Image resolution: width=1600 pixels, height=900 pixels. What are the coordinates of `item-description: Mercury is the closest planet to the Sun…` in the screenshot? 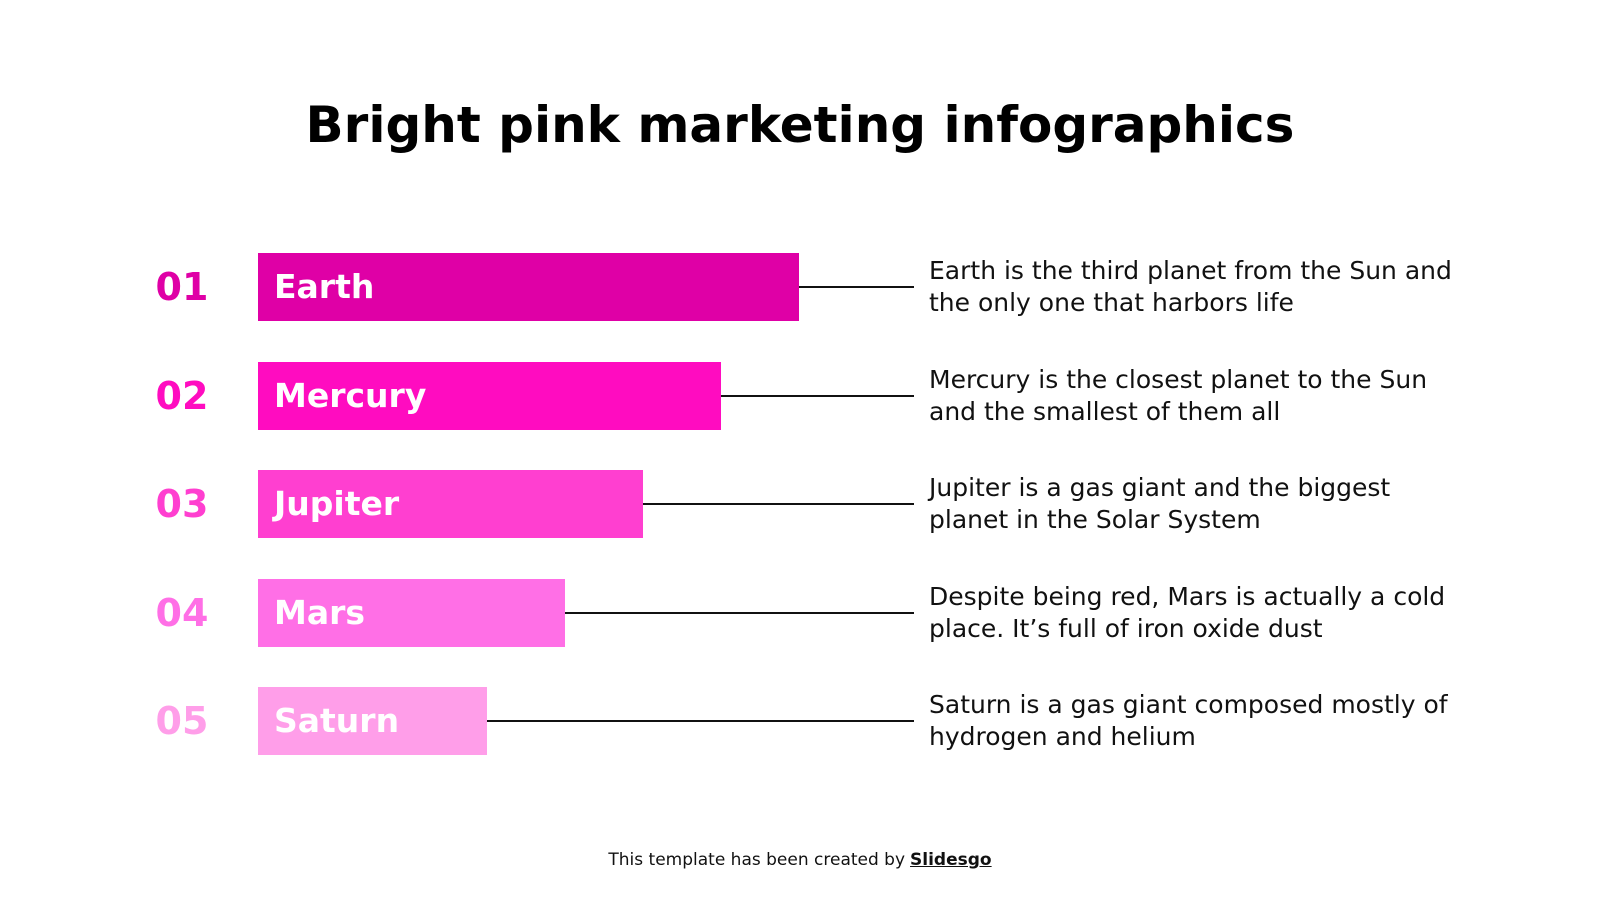 It's located at (1178, 395).